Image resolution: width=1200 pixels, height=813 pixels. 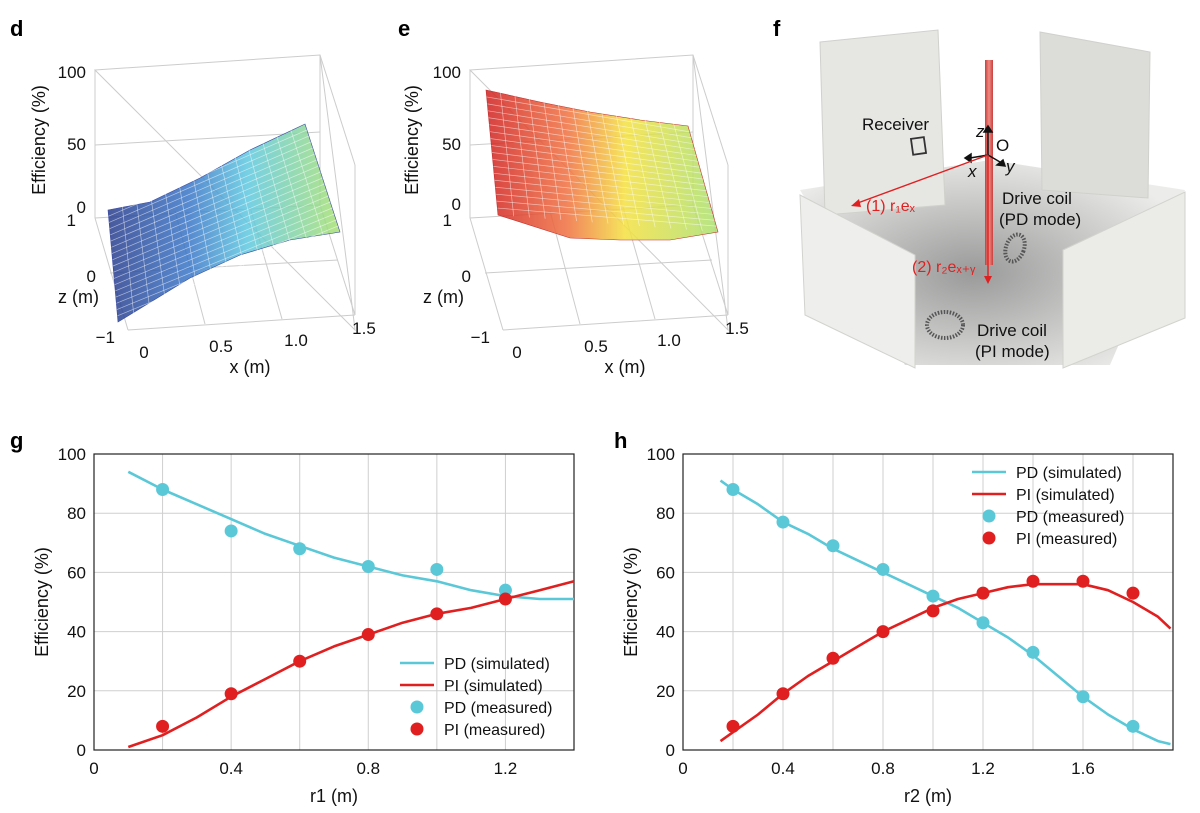 I want to click on panel-label-g: g, so click(x=16, y=440).